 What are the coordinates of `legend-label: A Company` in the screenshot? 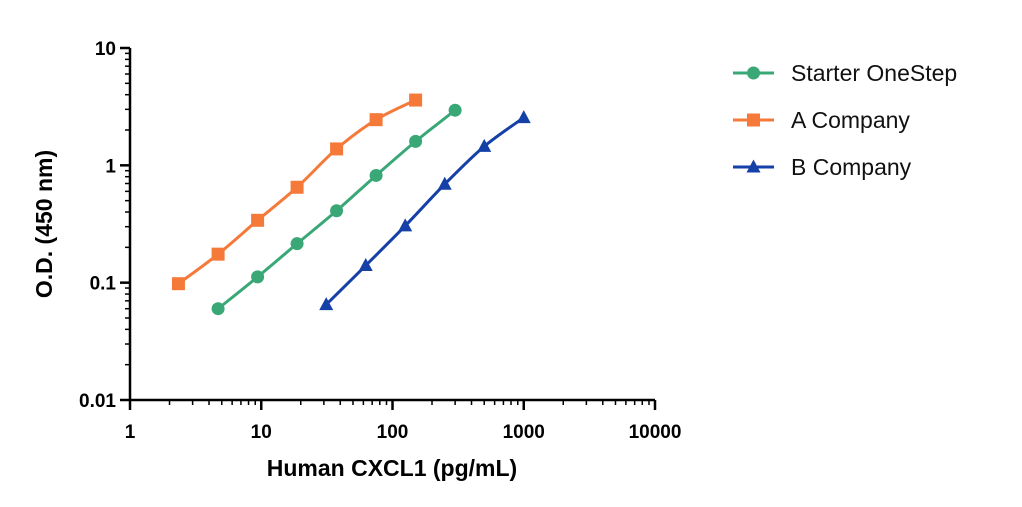 It's located at (850, 120).